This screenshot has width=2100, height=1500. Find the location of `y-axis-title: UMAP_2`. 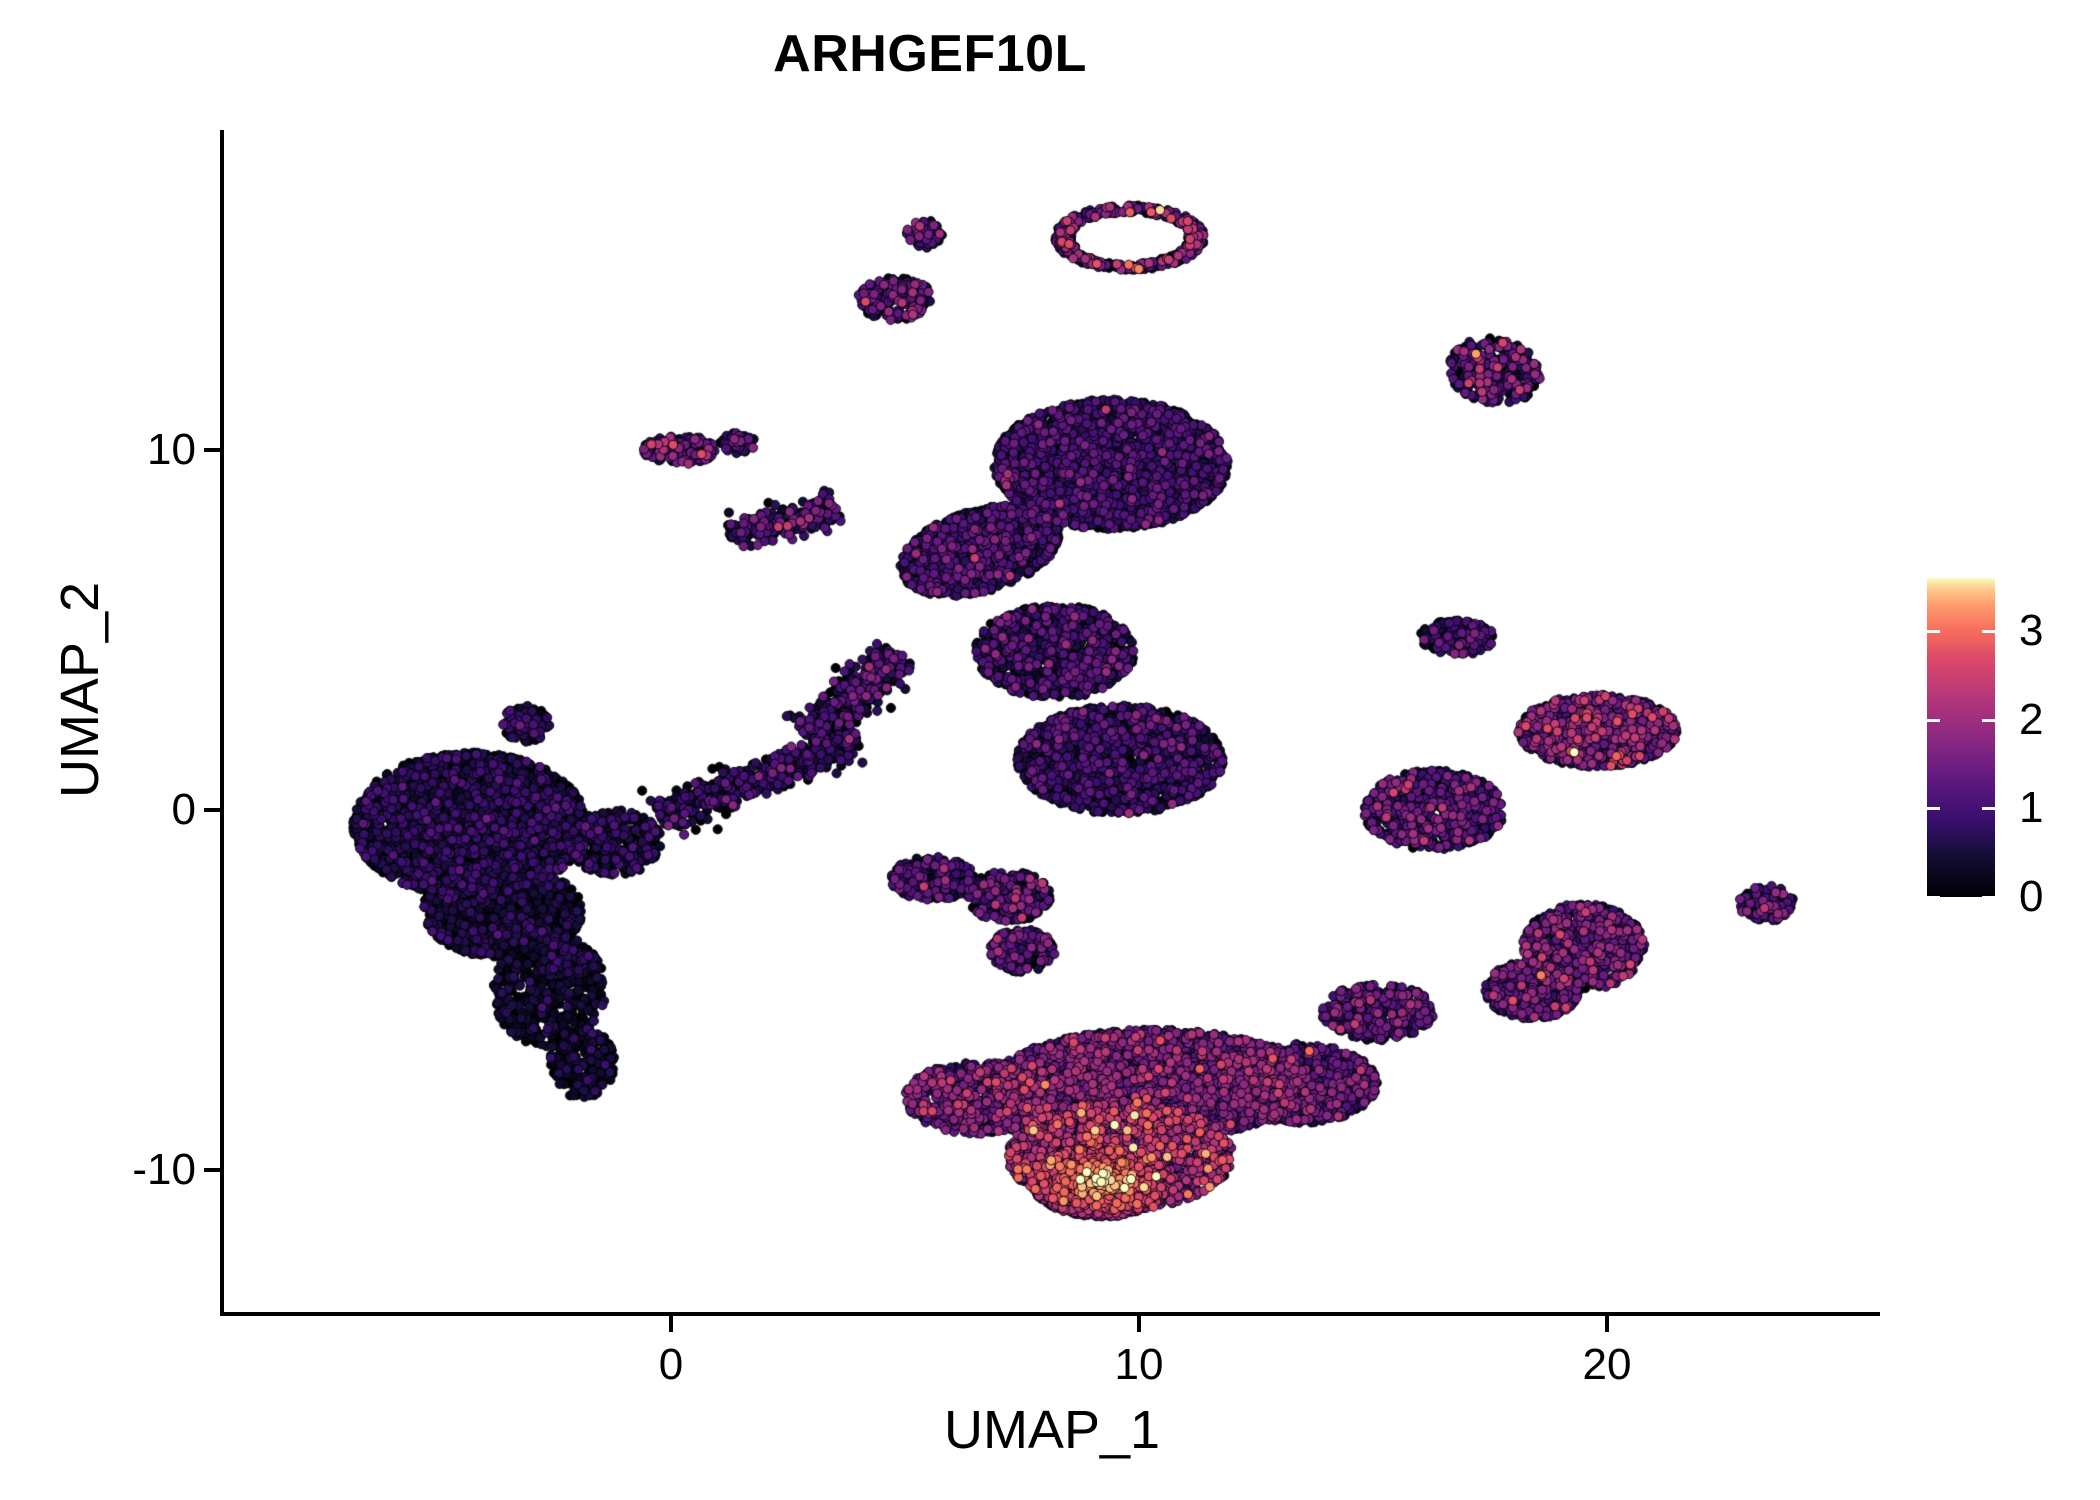

y-axis-title: UMAP_2 is located at coordinates (80, 690).